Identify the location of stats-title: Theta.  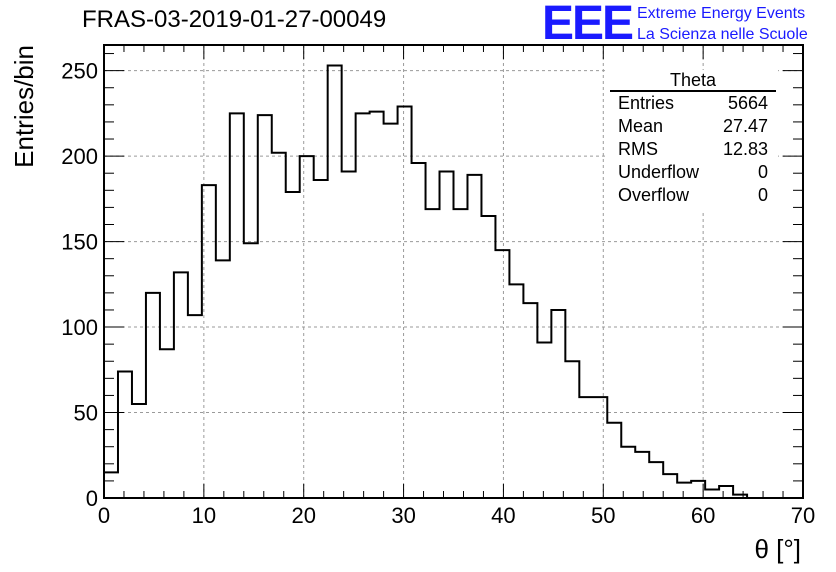
(693, 80).